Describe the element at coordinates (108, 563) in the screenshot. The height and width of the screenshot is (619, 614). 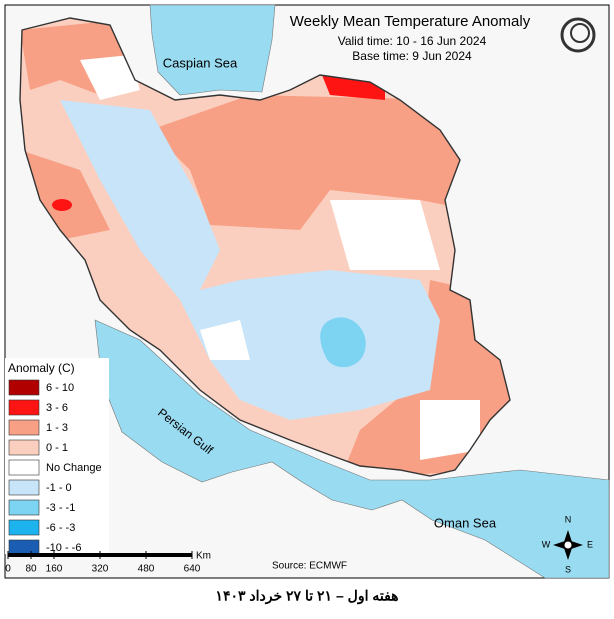
I see `scale-bar: Km 0 80 160 320 480 640` at that location.